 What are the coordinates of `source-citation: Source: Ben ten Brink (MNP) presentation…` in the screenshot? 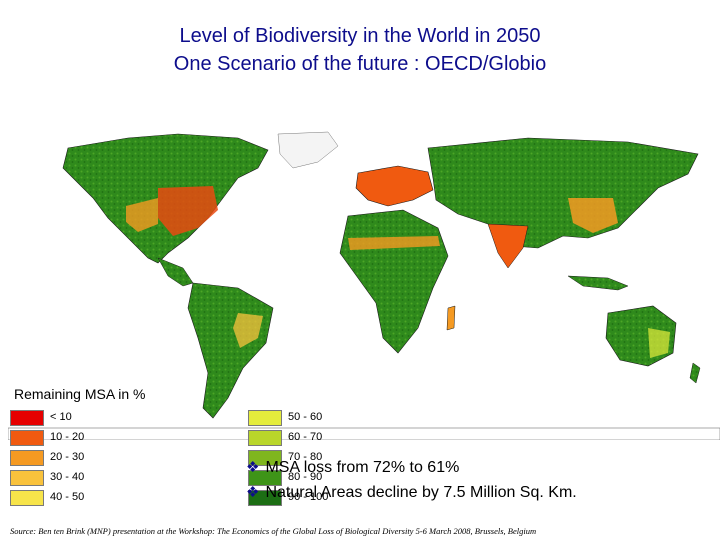 It's located at (273, 531).